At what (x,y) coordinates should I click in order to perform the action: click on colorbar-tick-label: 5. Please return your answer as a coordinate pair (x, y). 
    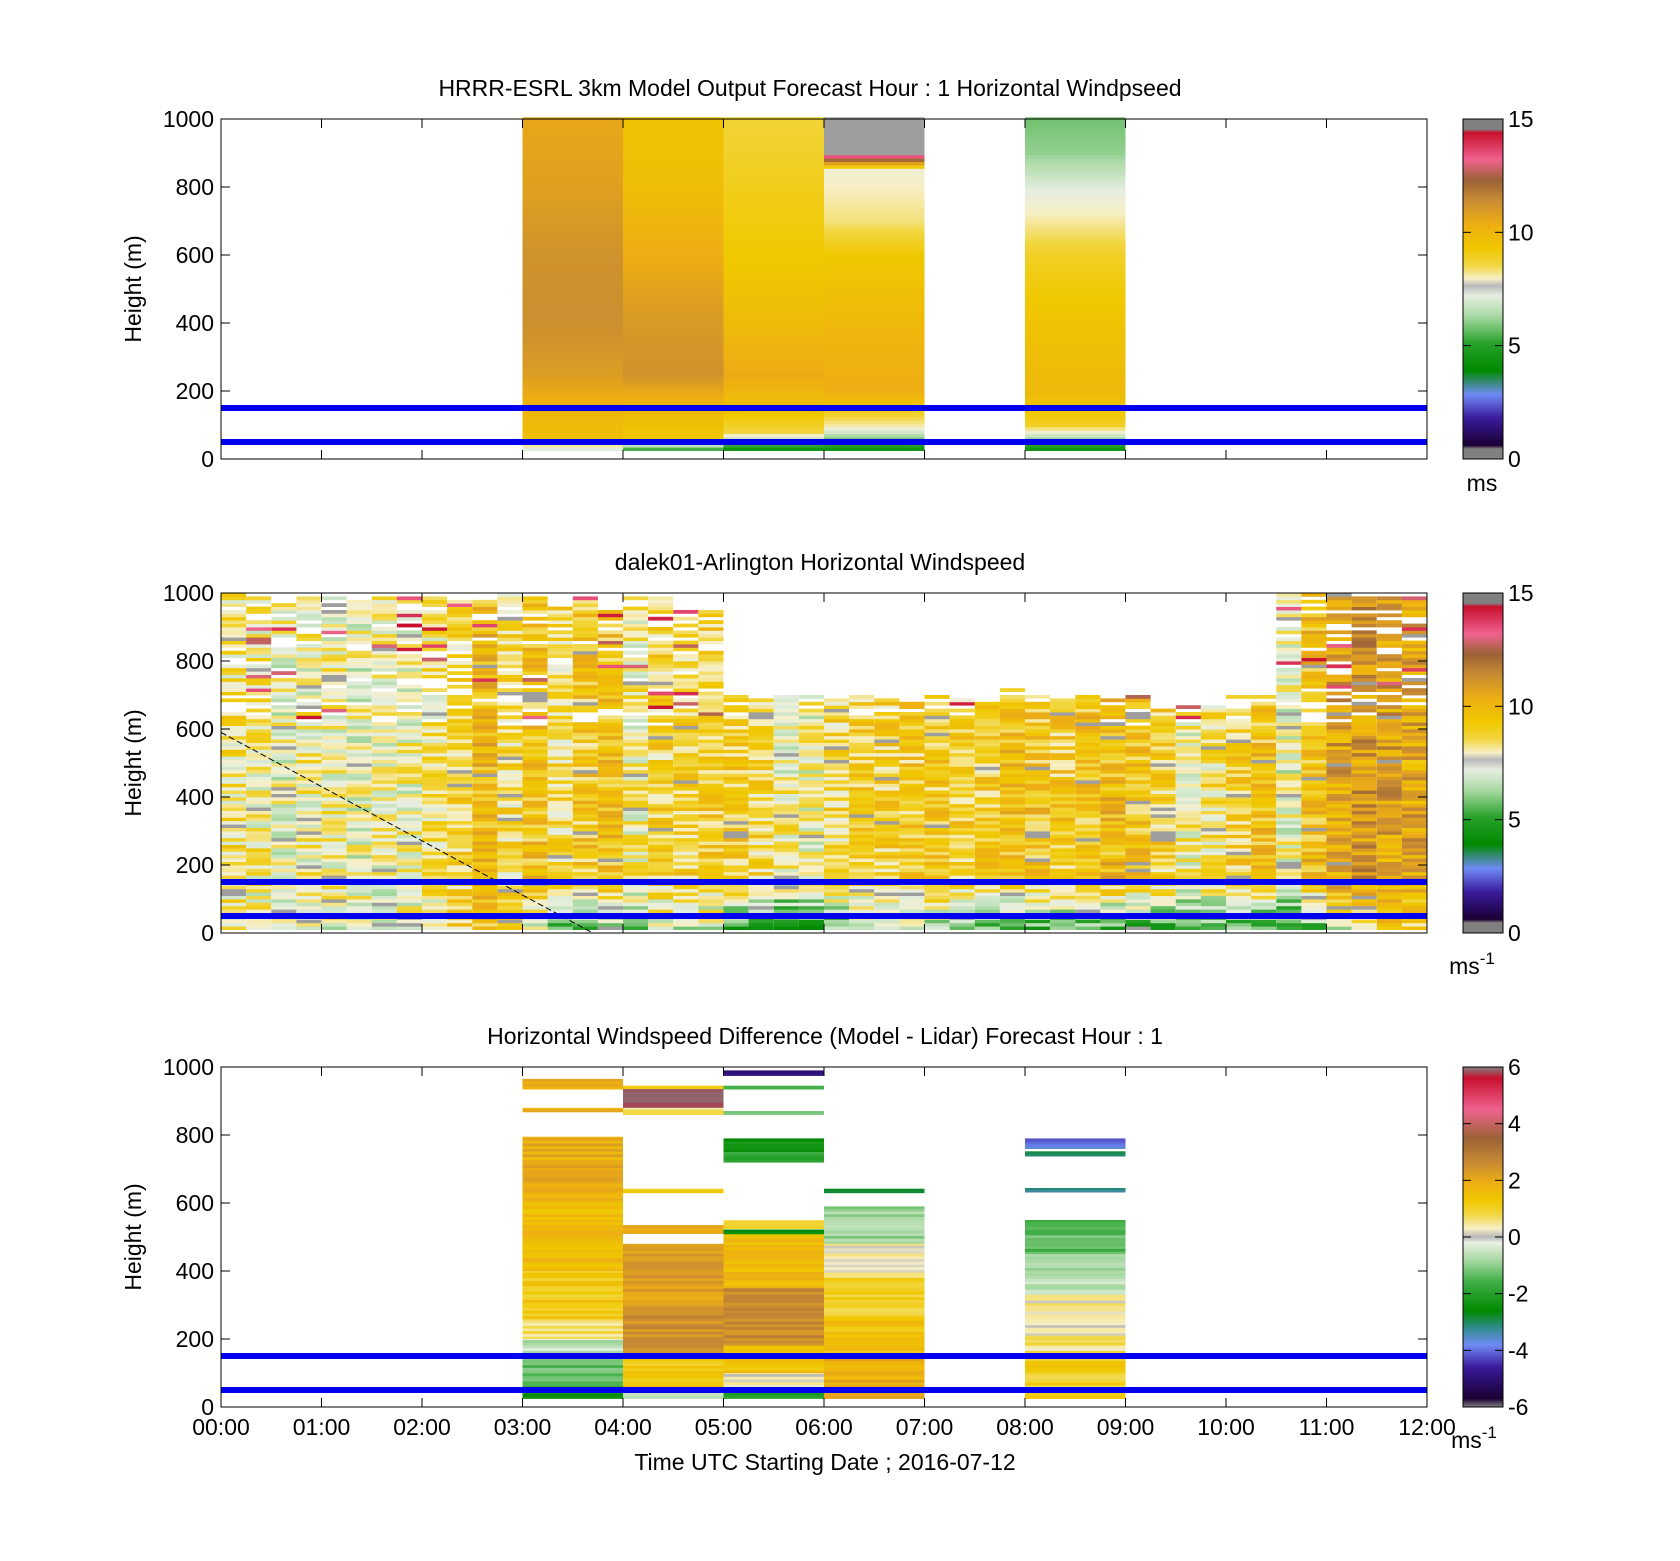
    Looking at the image, I should click on (1514, 346).